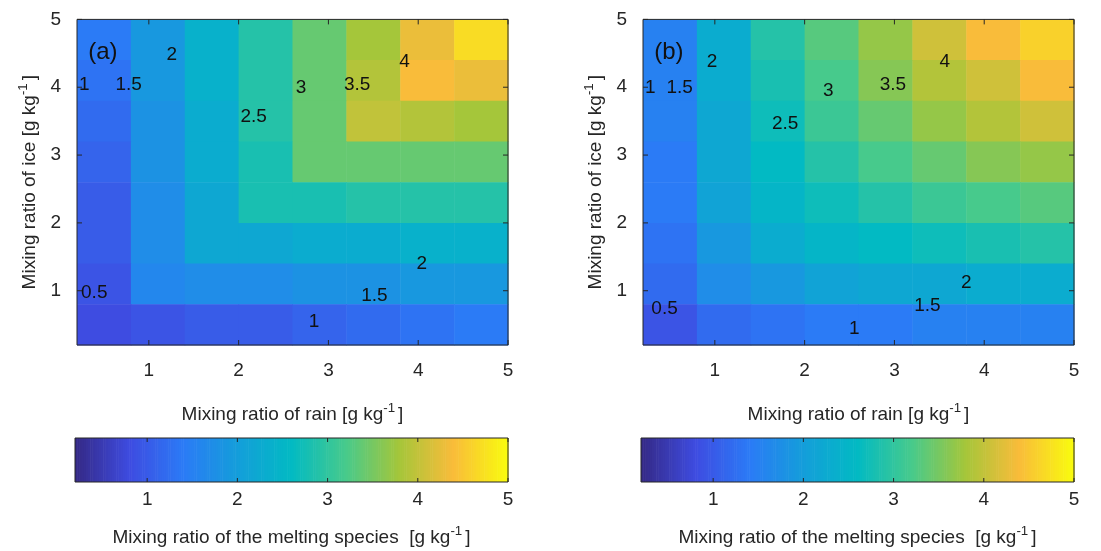 The image size is (1101, 551). What do you see at coordinates (103, 50) in the screenshot?
I see `annotation: (a)` at bounding box center [103, 50].